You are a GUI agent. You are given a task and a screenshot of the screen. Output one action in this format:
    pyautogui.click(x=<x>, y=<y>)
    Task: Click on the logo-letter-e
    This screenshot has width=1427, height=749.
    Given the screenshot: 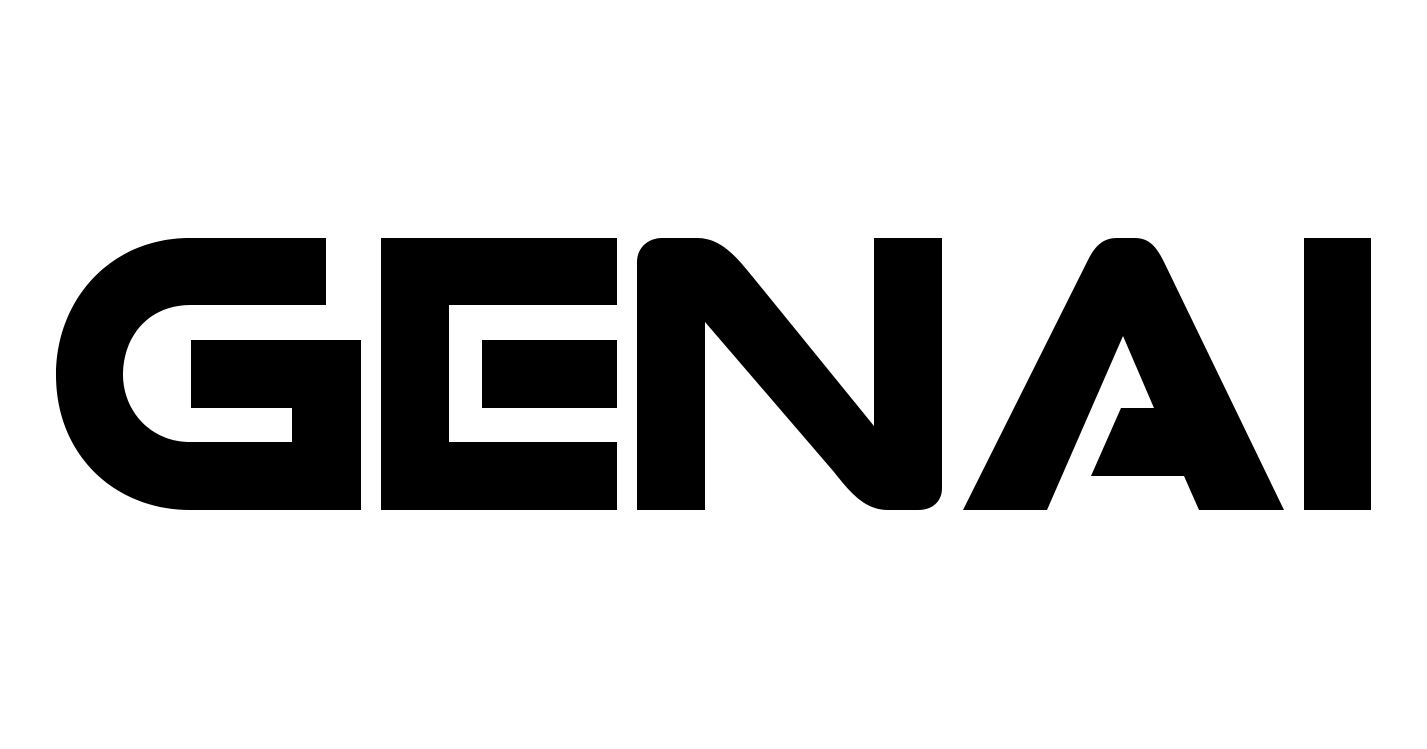 What is the action you would take?
    pyautogui.click(x=499, y=374)
    